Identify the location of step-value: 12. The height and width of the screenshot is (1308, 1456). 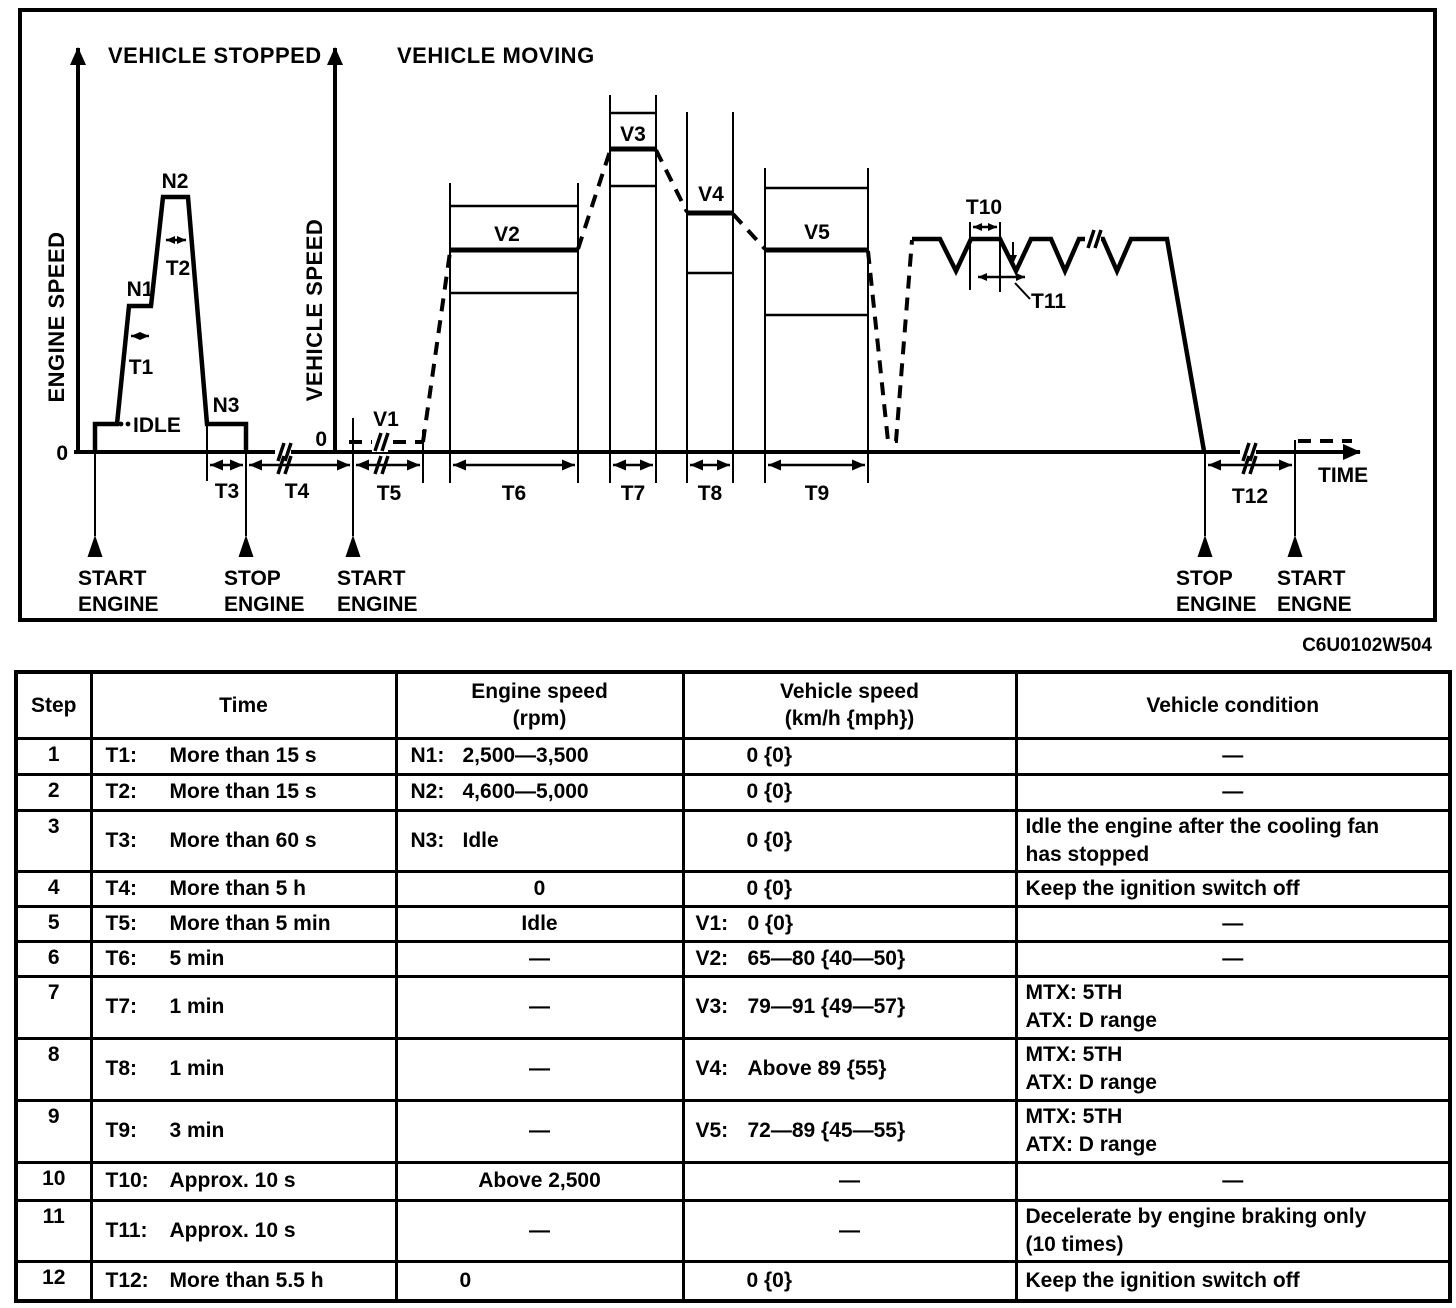
(54, 1277).